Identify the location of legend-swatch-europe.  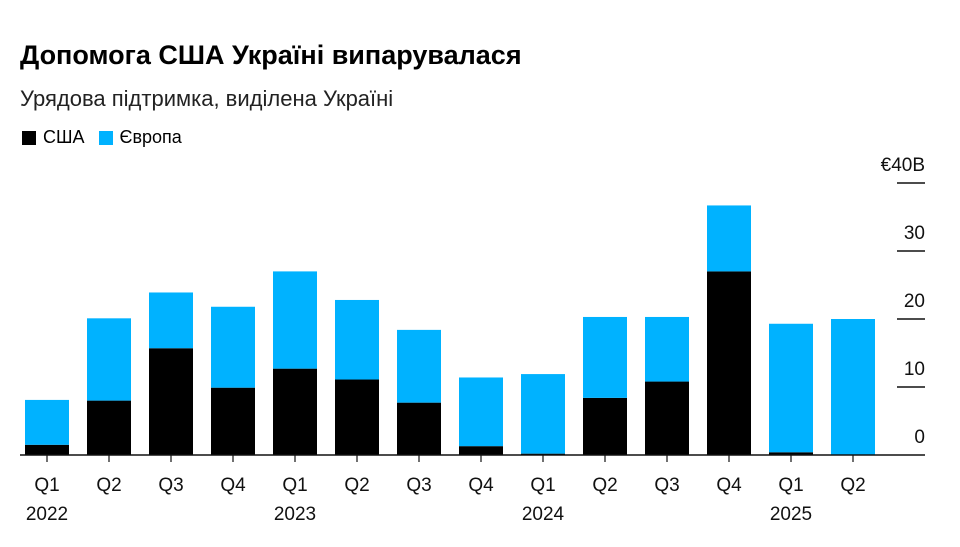
(105, 137).